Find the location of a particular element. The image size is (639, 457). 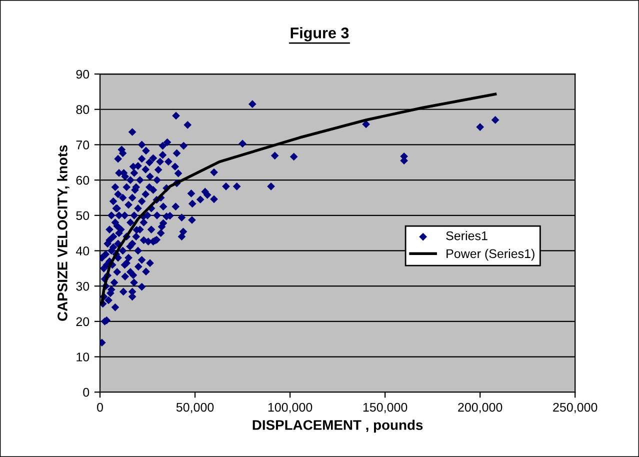

y-tick-label: 50 is located at coordinates (83, 215).